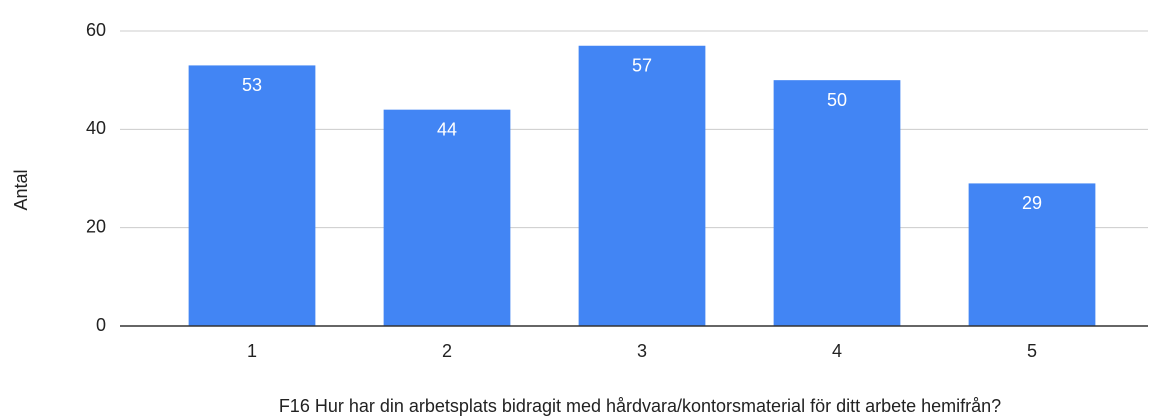  What do you see at coordinates (447, 351) in the screenshot?
I see `x-tick-label: 2` at bounding box center [447, 351].